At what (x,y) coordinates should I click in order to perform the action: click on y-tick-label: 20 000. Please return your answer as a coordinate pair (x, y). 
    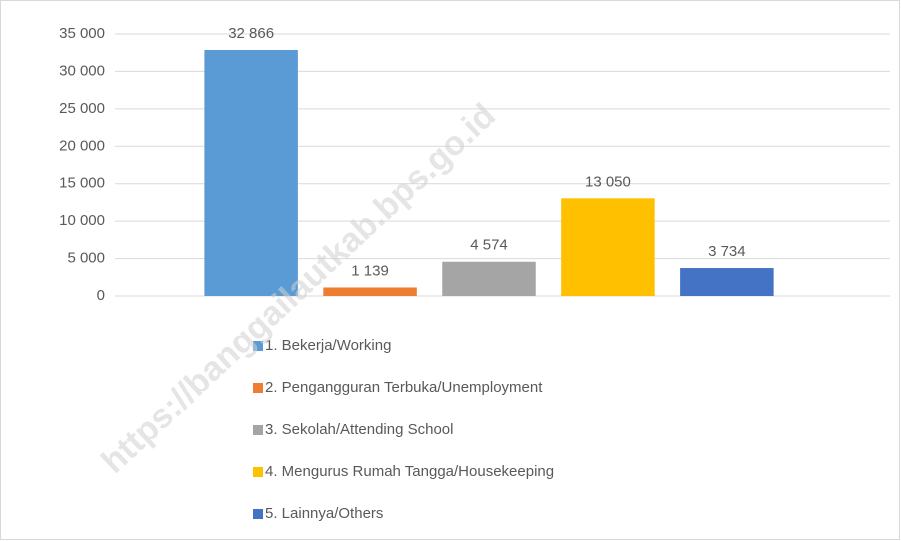
    Looking at the image, I should click on (82, 145).